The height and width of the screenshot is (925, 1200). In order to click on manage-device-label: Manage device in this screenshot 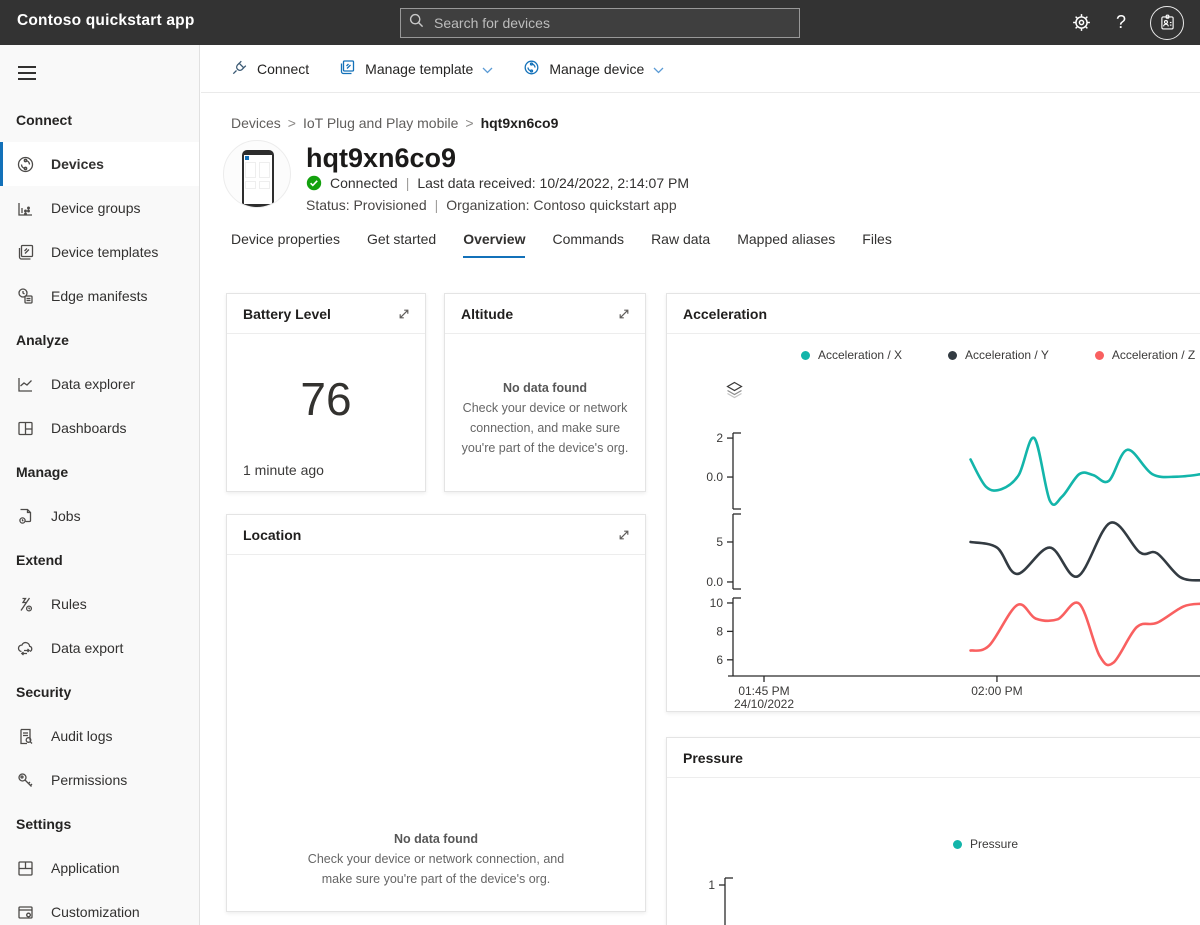, I will do `click(597, 68)`.